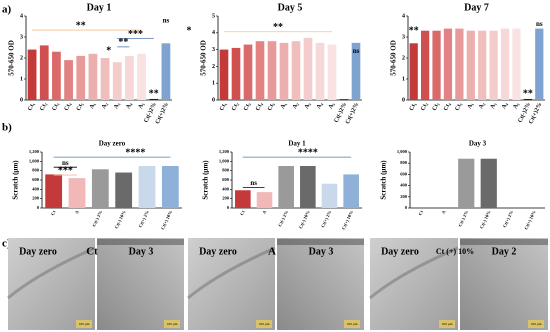 Image resolution: width=550 pixels, height=332 pixels. I want to click on micrograph-label: Day zero, so click(38, 251).